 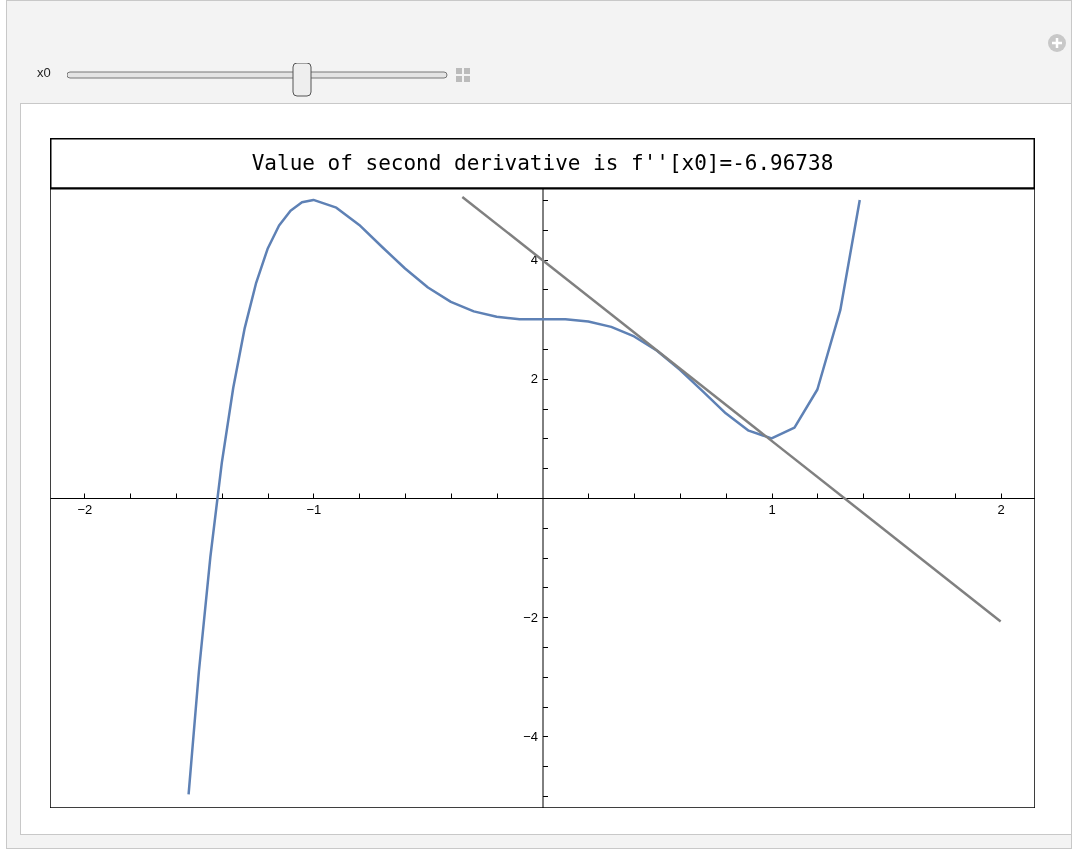 I want to click on x-tick-label: −1, so click(x=314, y=509).